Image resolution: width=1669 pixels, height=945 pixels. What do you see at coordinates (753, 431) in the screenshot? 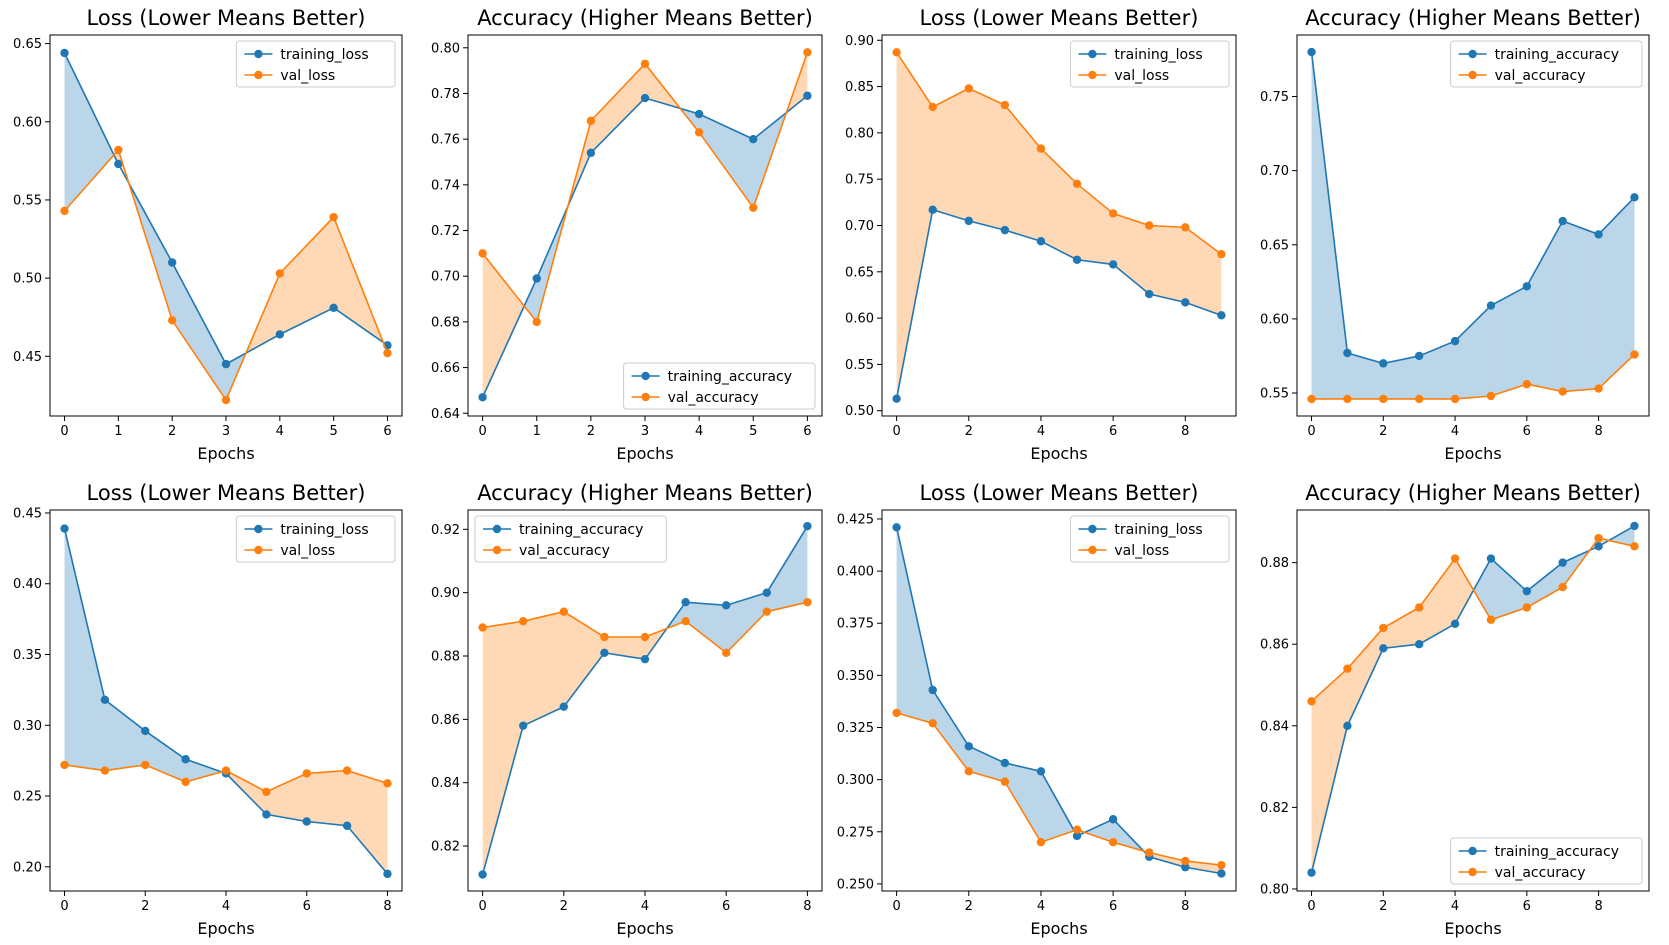
I see `x-tick-label: 5` at bounding box center [753, 431].